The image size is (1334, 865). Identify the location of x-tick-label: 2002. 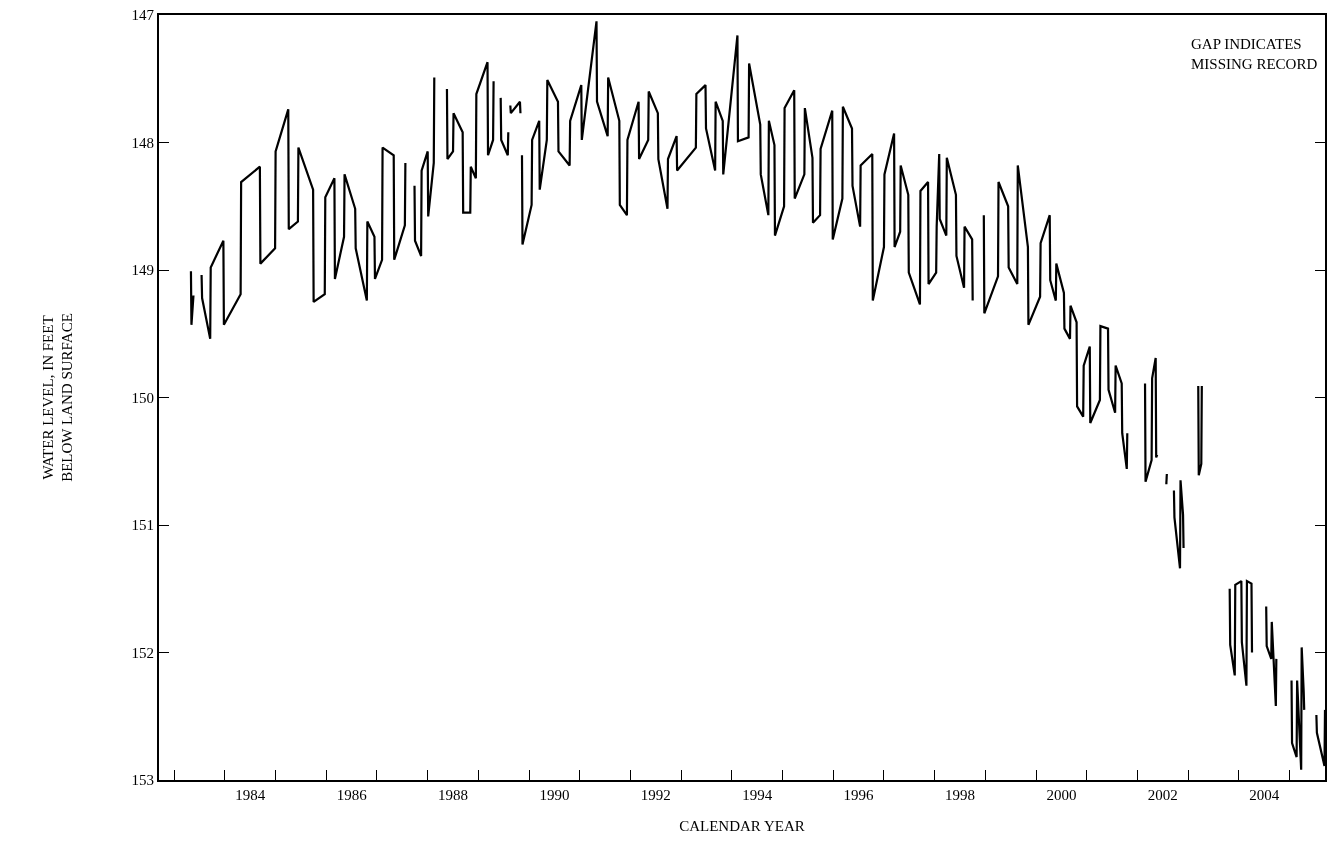
(1162, 795).